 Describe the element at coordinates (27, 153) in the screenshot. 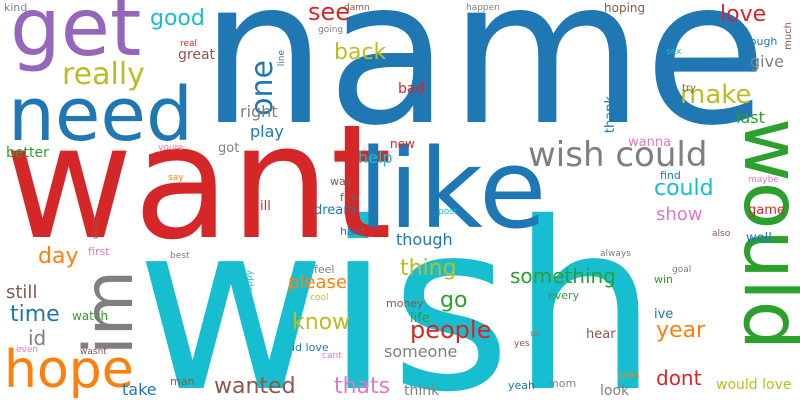

I see `word: better` at that location.